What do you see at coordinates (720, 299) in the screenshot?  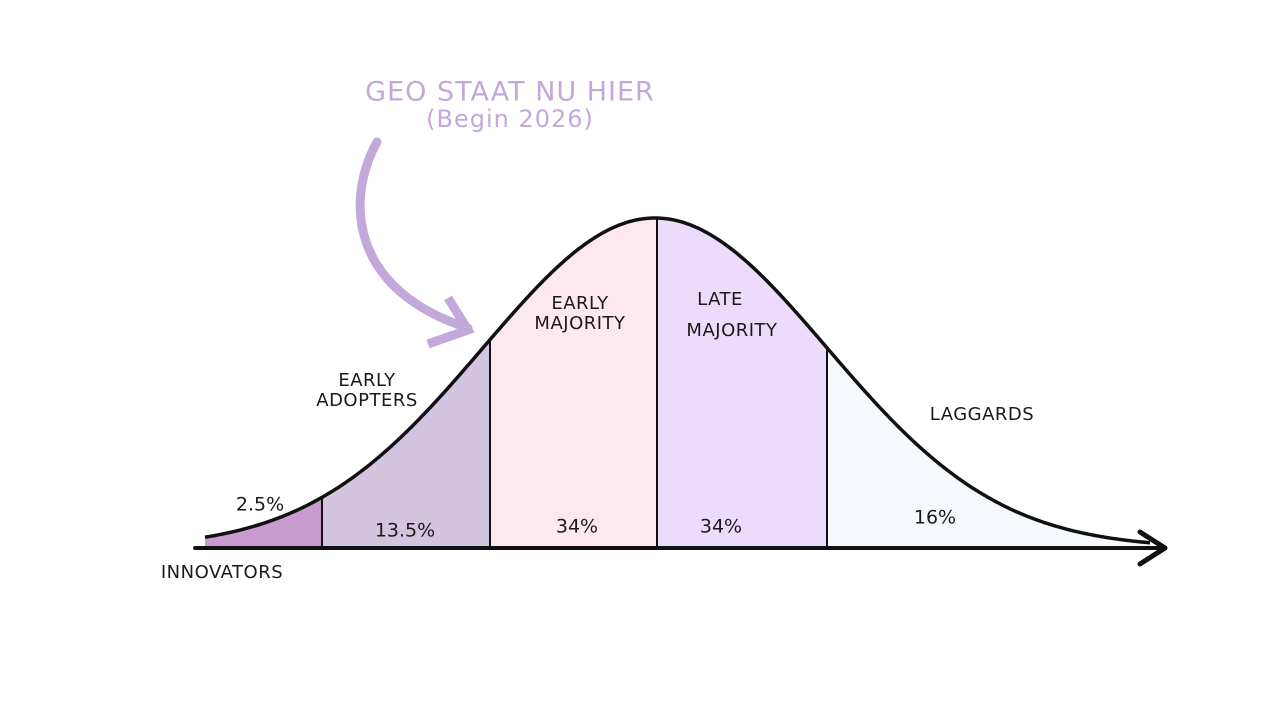 I see `segment-label: LATE` at bounding box center [720, 299].